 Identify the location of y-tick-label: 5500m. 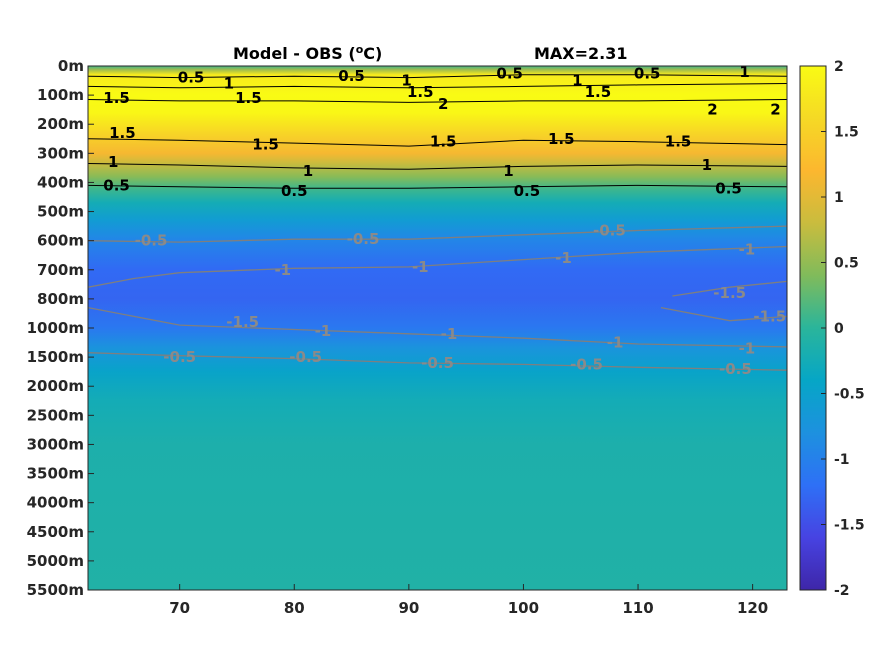
(55, 590).